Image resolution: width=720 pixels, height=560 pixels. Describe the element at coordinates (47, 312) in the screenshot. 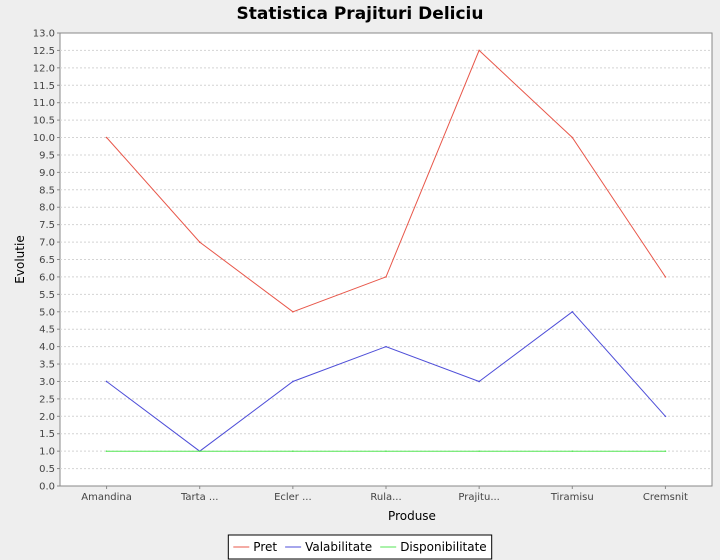

I see `y-tick-label: 5.0` at that location.